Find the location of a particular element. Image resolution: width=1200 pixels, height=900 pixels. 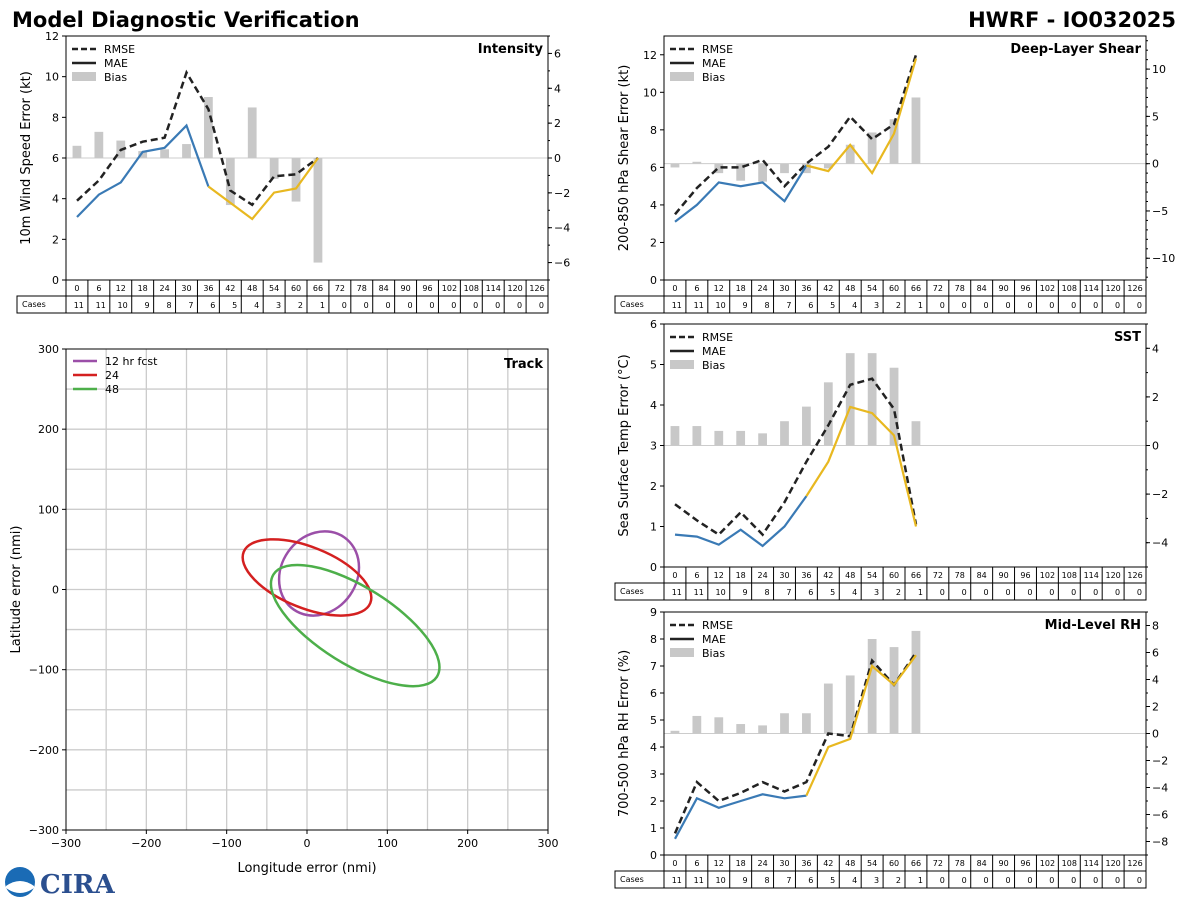

hour-cell: 126 is located at coordinates (1134, 575).